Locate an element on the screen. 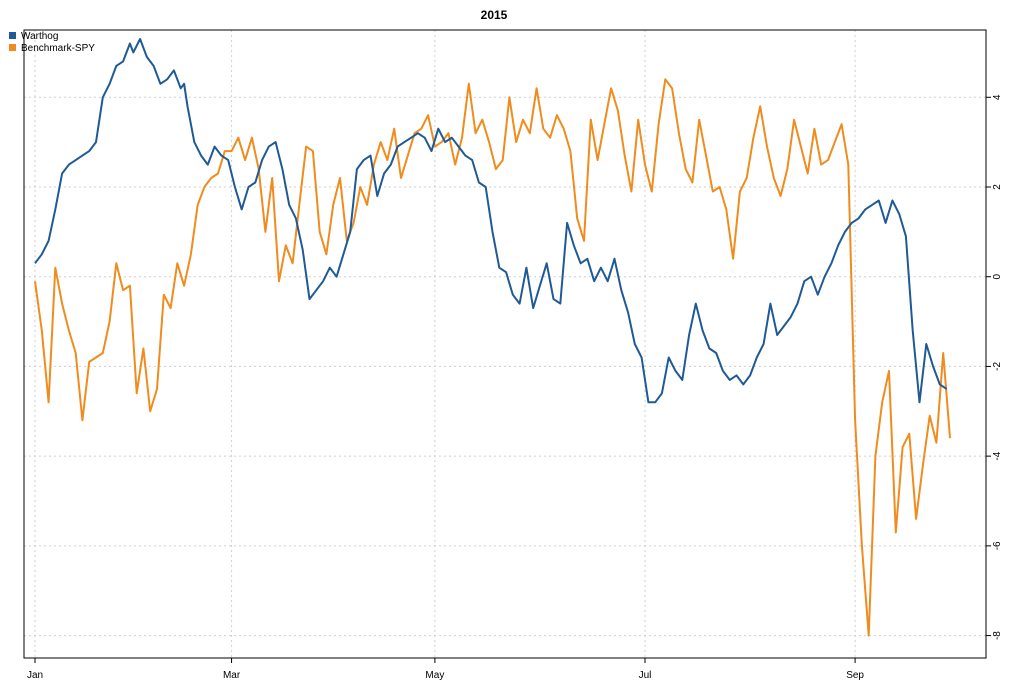 The image size is (1024, 683). y-axis: 4 2 0 -2 -4 -6 -8 is located at coordinates (994, 367).